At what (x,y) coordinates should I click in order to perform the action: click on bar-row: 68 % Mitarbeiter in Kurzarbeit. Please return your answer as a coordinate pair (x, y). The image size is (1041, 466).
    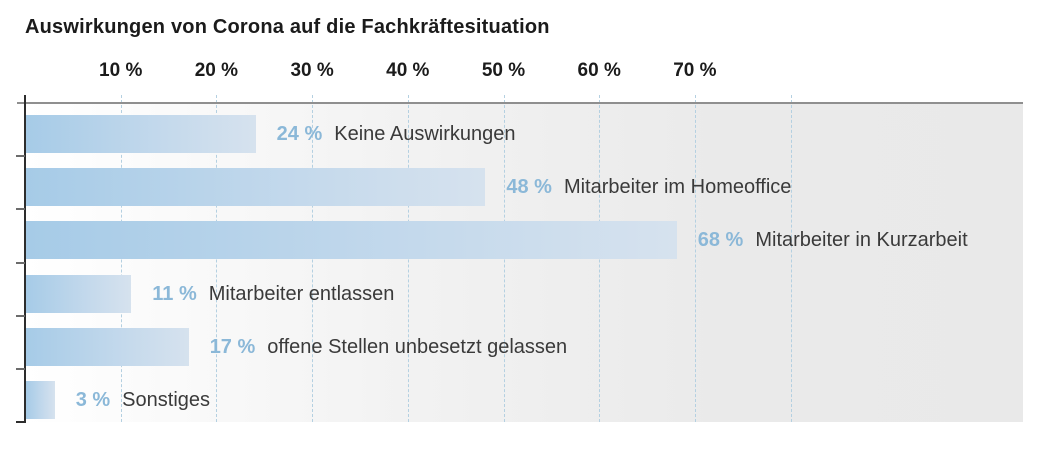
    Looking at the image, I should click on (525, 240).